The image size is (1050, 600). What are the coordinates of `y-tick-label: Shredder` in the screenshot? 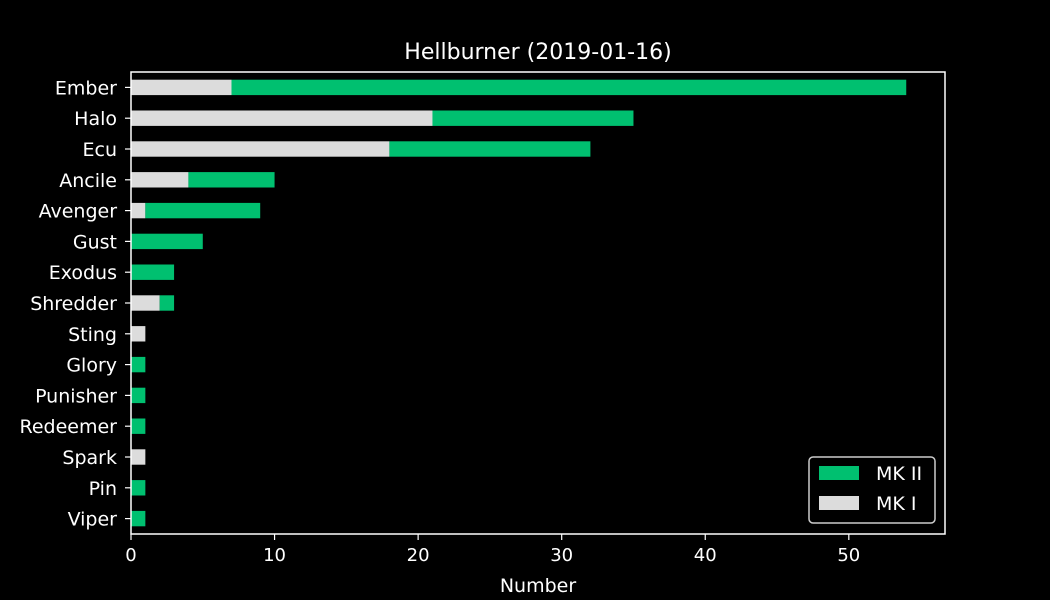 It's located at (73, 304).